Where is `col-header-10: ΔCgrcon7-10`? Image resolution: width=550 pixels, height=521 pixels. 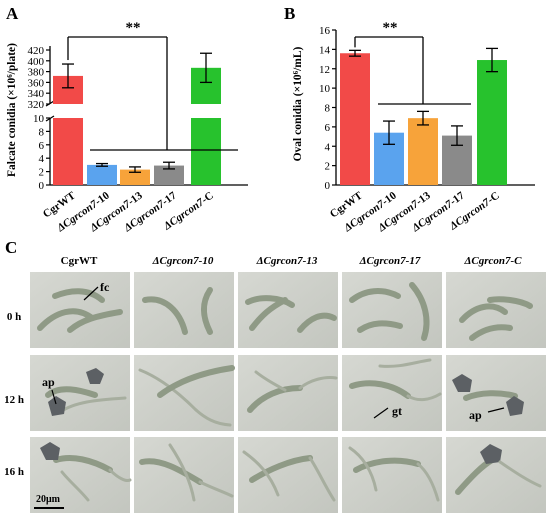
col-header-10: ΔCgrcon7-10 is located at coordinates (183, 261).